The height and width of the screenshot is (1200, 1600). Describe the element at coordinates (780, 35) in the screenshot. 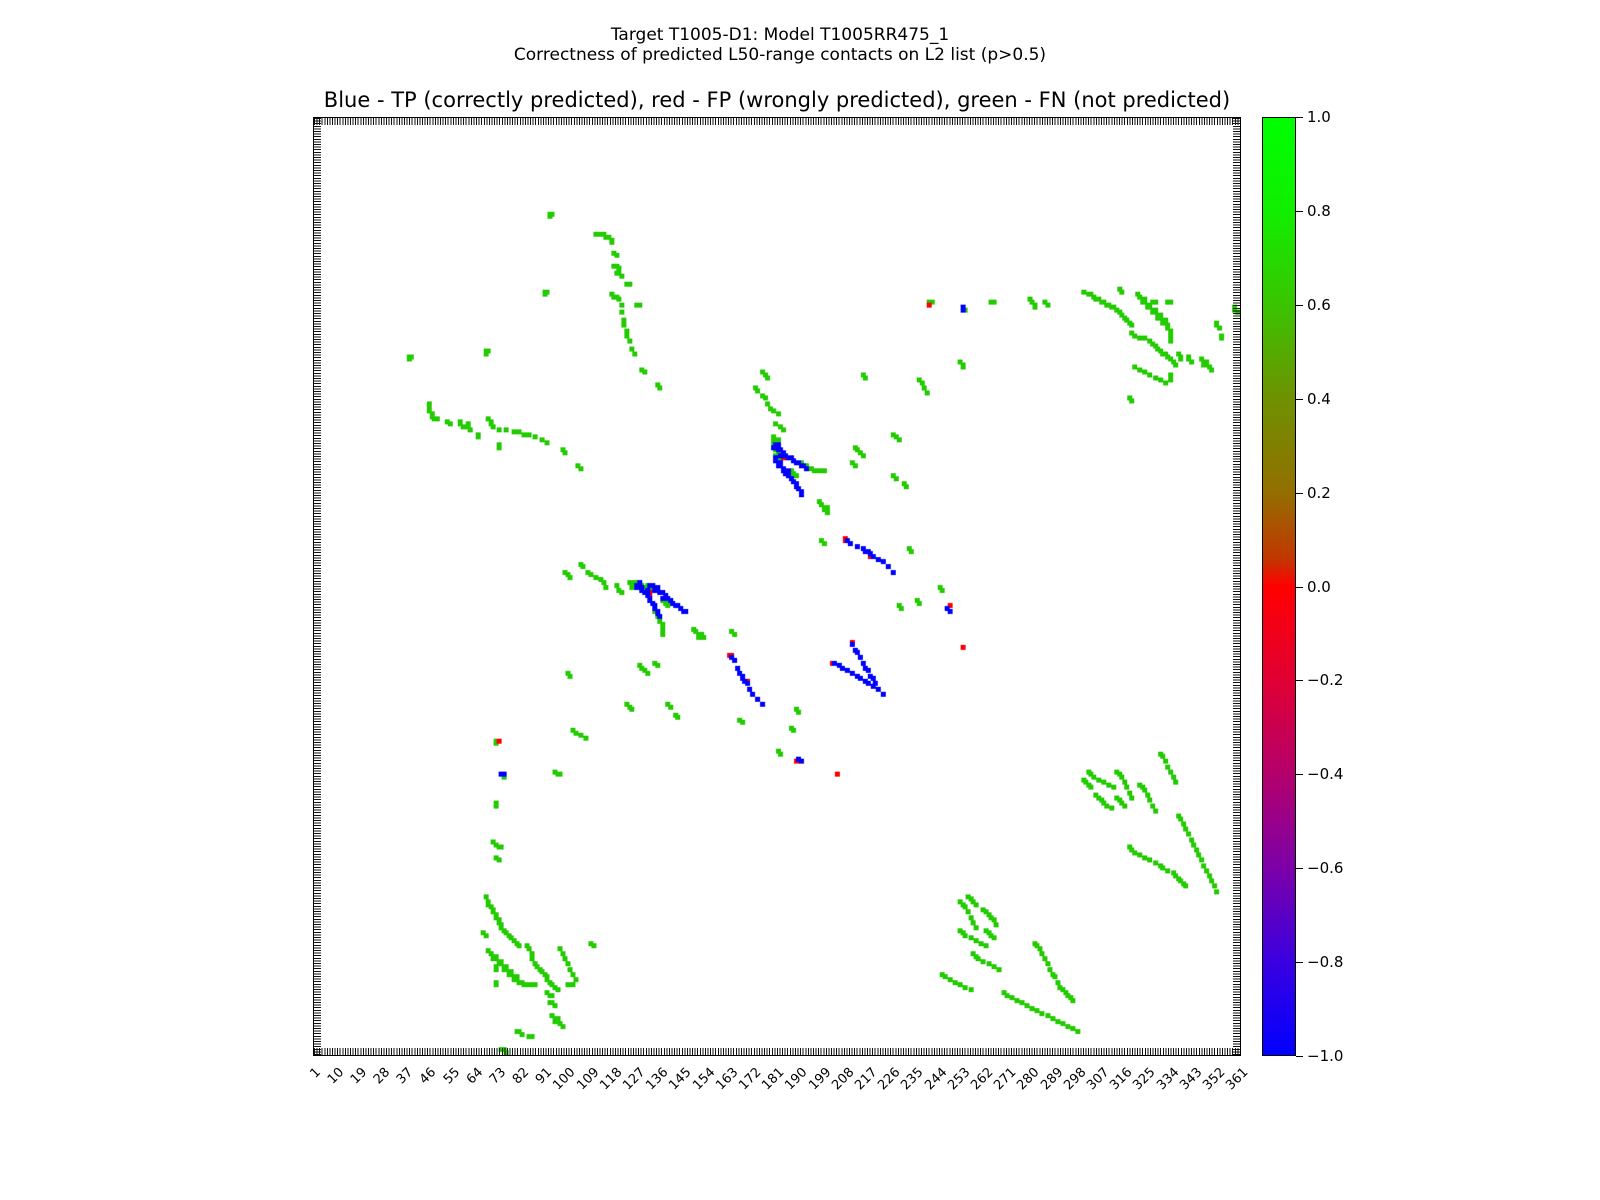

I see `figure-suptitle-line-1: Target T1005-D1: Model T1005RR475_1` at that location.